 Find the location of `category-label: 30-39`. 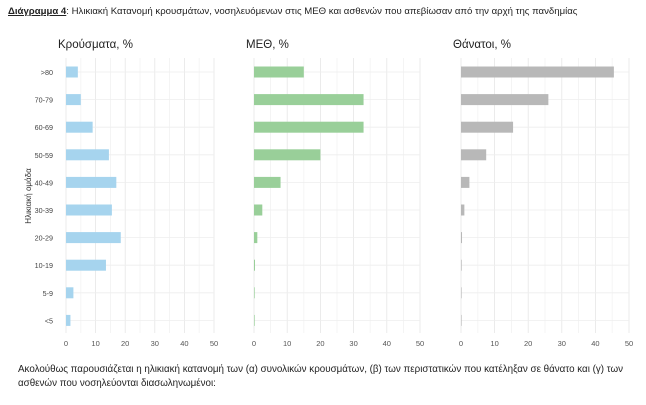

category-label: 30-39 is located at coordinates (44, 210).